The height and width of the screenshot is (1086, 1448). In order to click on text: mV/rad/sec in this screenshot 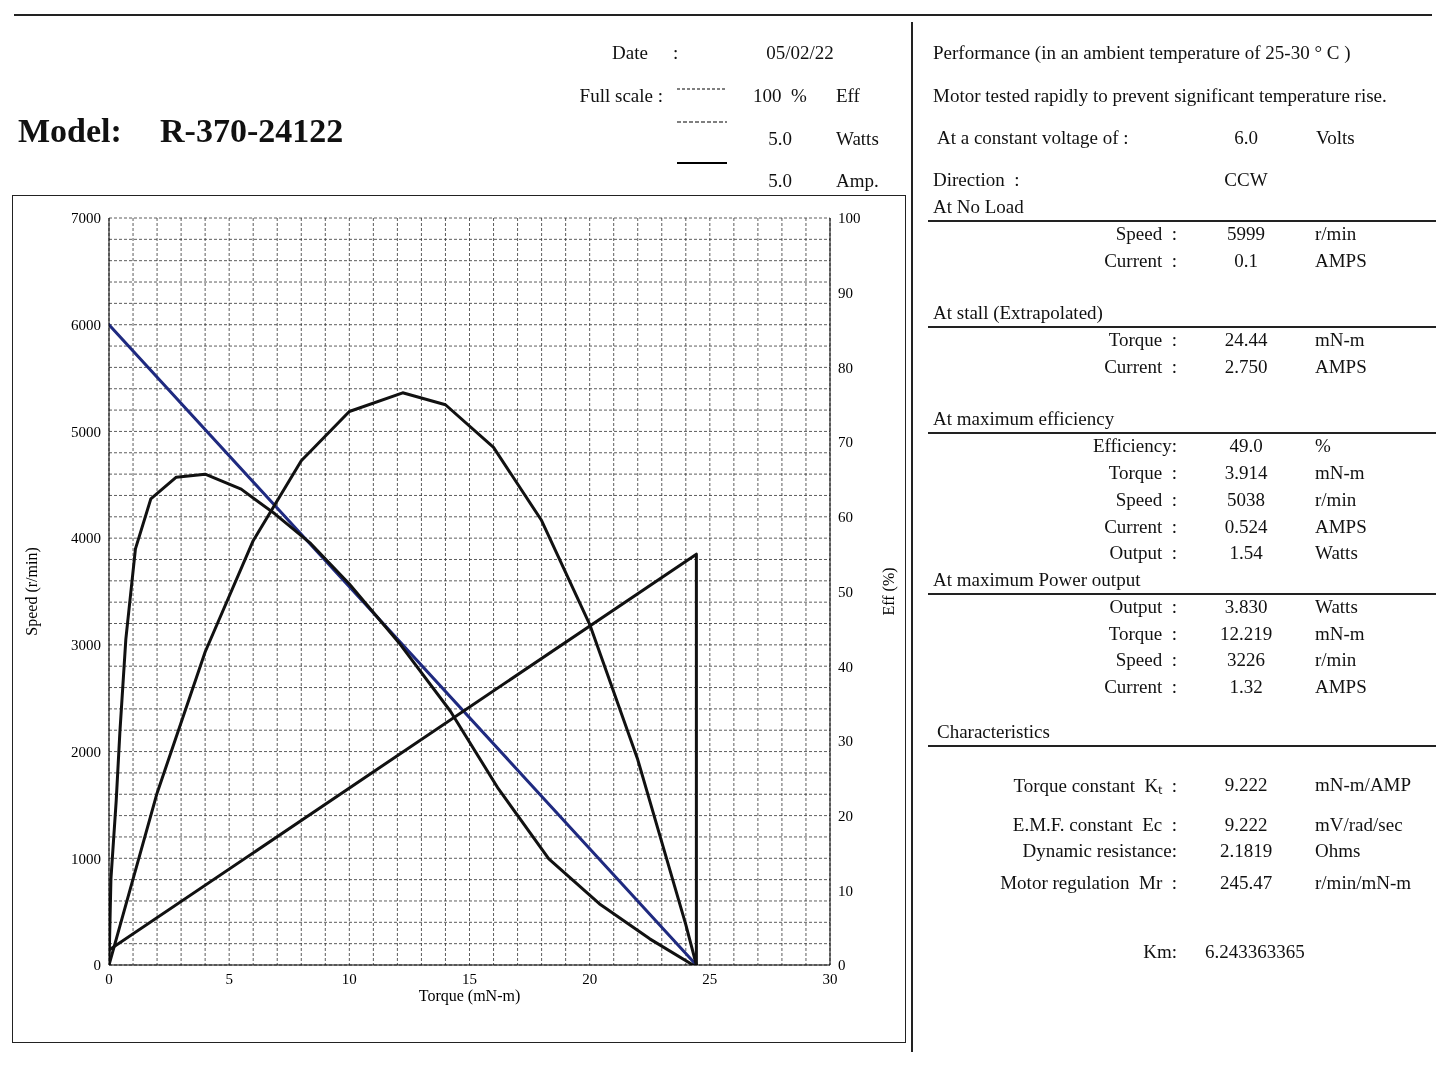, I will do `click(1359, 825)`.